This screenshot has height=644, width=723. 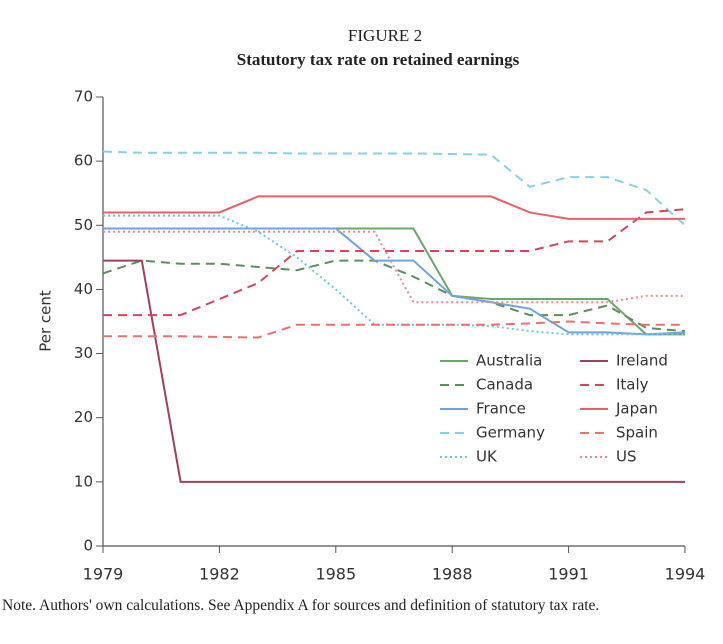 I want to click on legend-label: Canada, so click(x=504, y=385).